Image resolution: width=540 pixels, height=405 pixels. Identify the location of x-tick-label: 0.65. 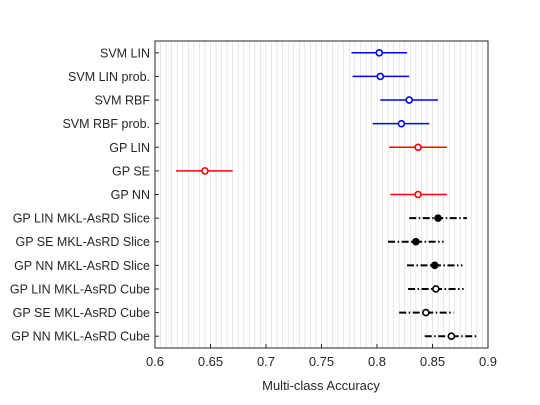
(210, 361).